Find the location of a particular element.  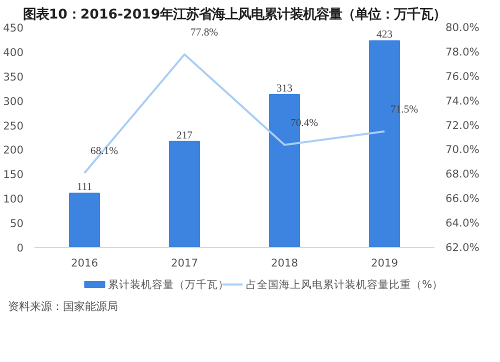

data-label: 77.8% is located at coordinates (204, 32).